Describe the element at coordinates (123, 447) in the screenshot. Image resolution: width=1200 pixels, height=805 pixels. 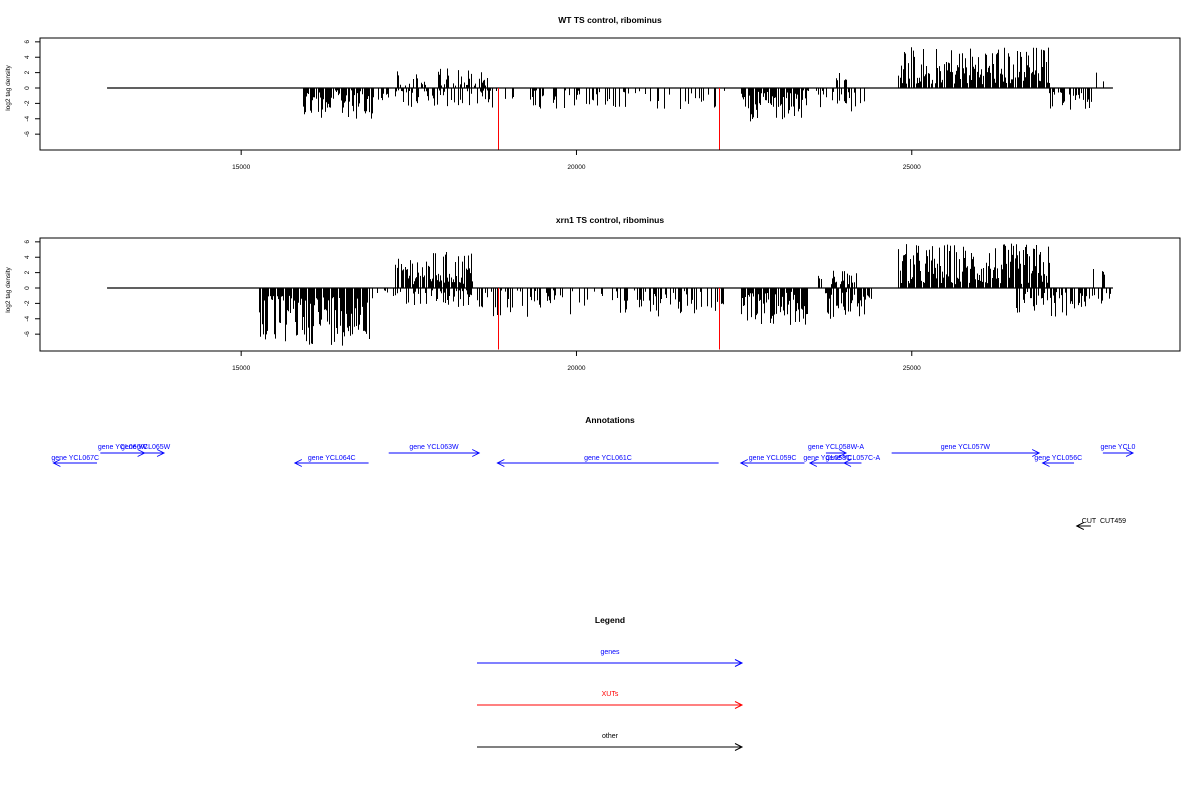
I see `feature-label: gene YCL066W` at that location.